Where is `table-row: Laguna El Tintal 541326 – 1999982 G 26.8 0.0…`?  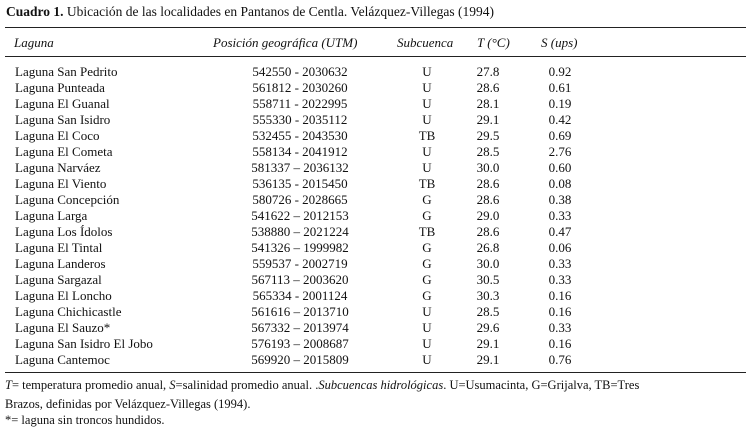
table-row: Laguna El Tintal 541326 – 1999982 G 26.8 0.0… is located at coordinates (375, 248).